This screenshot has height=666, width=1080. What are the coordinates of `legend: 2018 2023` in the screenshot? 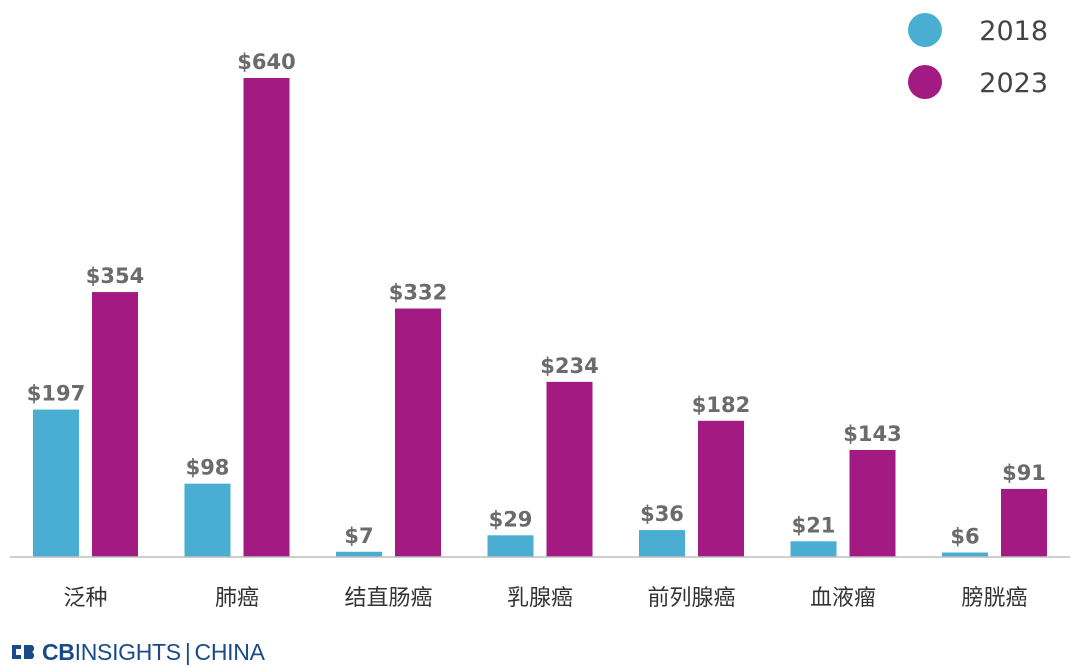 It's located at (978, 56).